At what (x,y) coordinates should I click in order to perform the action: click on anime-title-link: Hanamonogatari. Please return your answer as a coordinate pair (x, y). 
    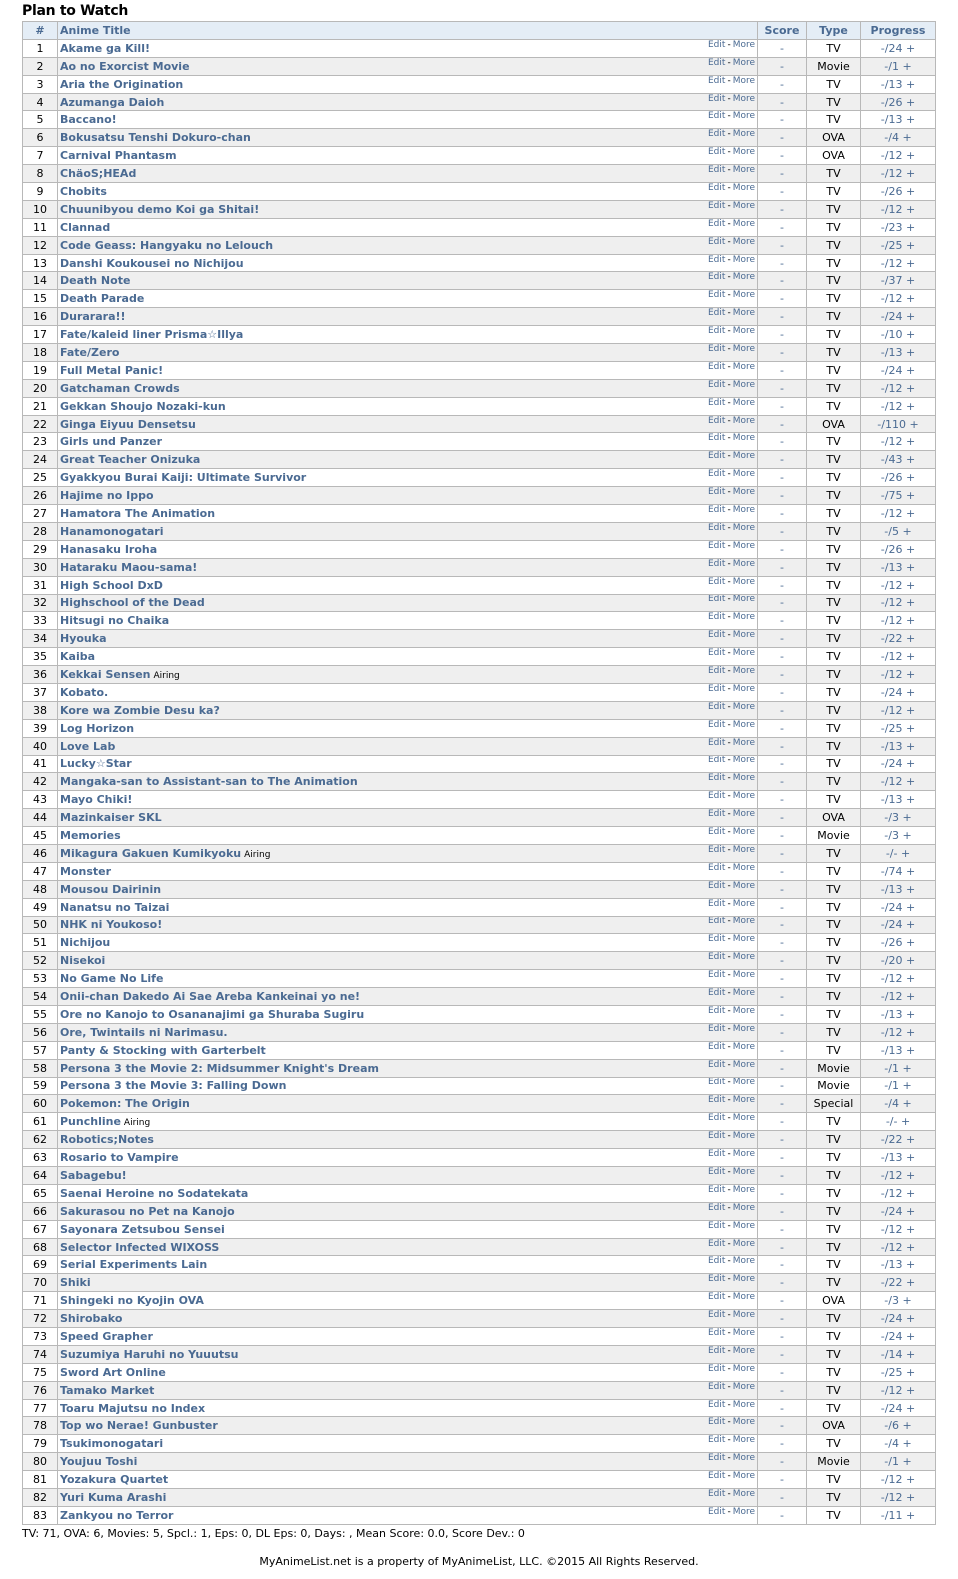
    Looking at the image, I should click on (112, 531).